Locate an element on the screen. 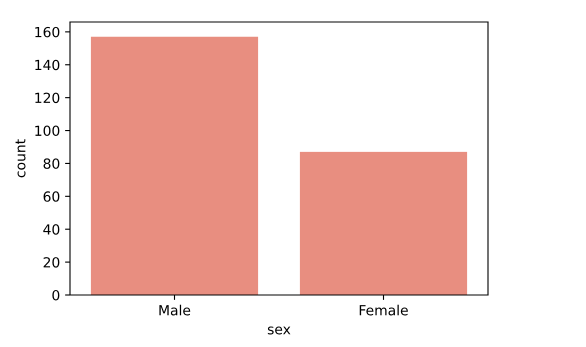 This screenshot has width=586, height=347. x-axis-title: sex is located at coordinates (279, 330).